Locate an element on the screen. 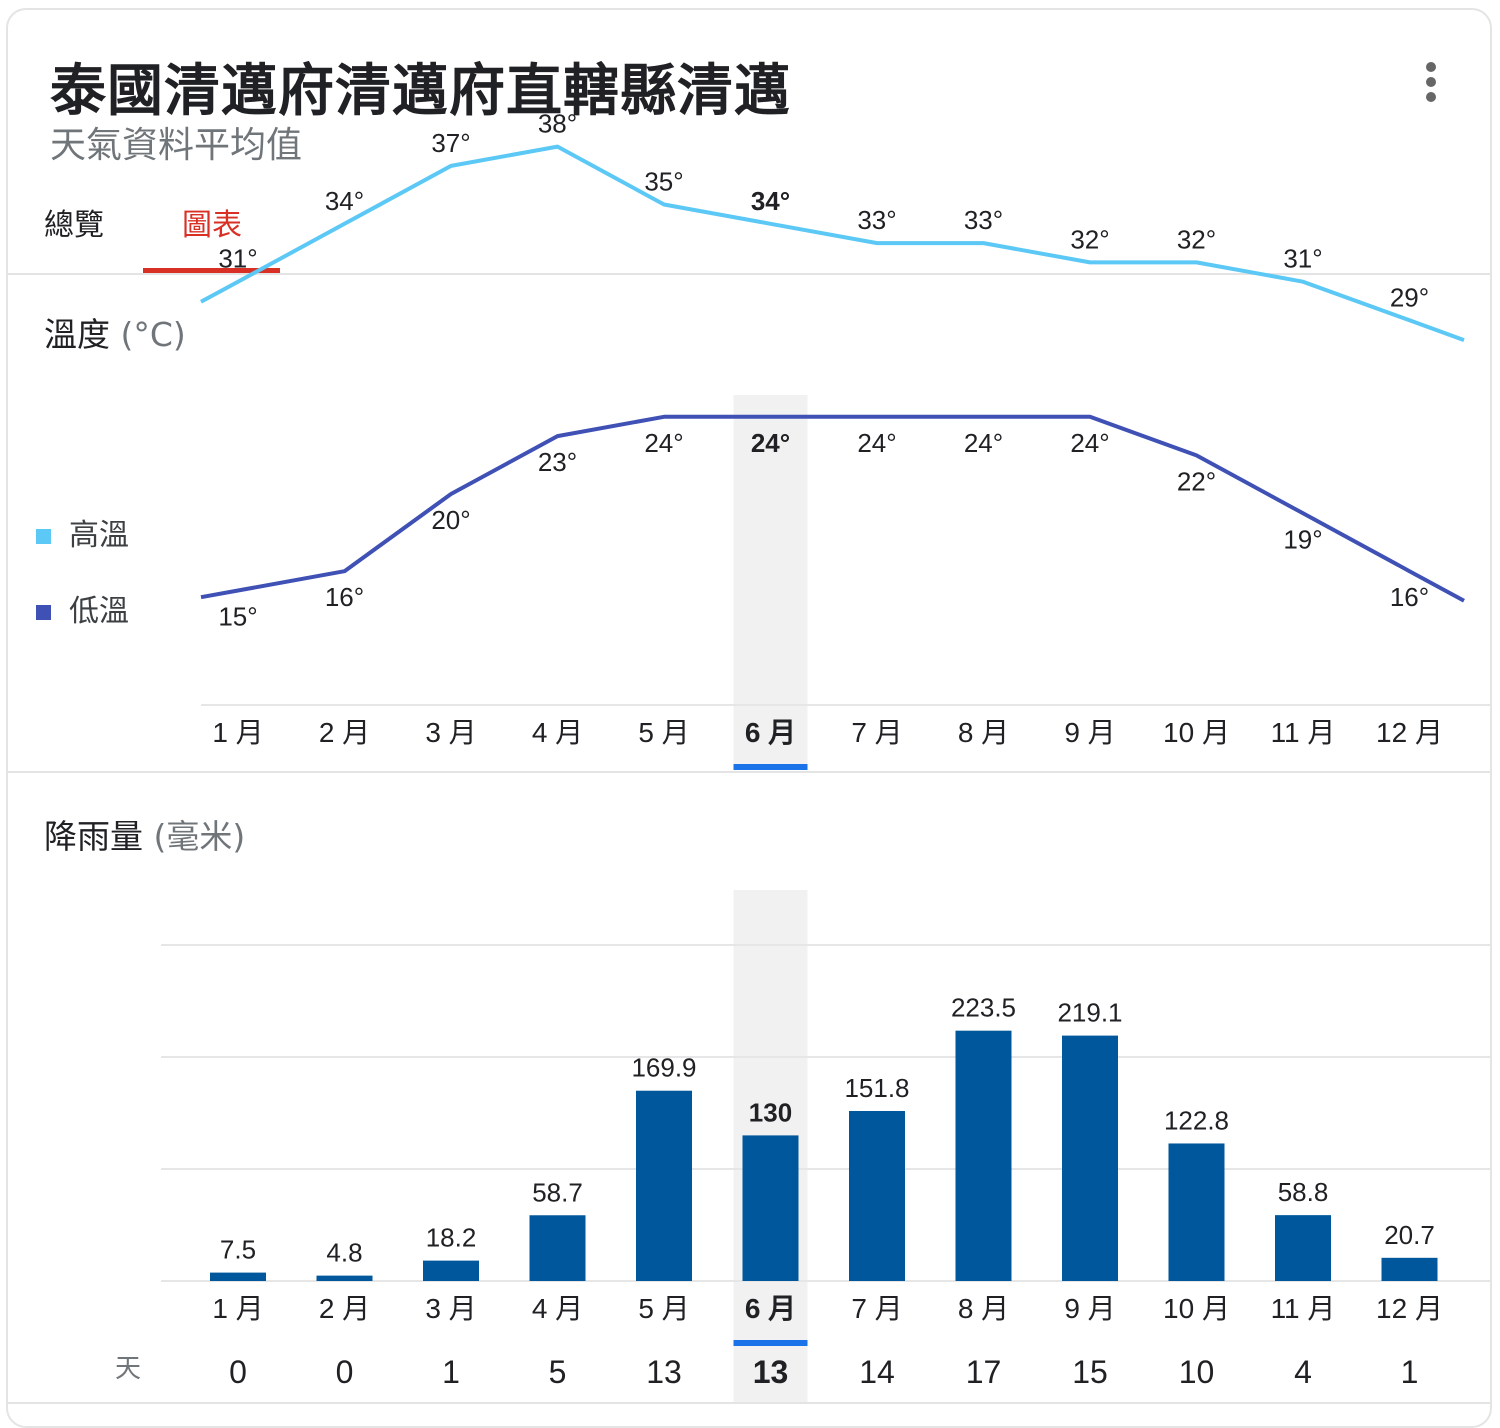 This screenshot has width=1500, height=1428. temperature-section-title: 溫度 (°C) is located at coordinates (115, 332).